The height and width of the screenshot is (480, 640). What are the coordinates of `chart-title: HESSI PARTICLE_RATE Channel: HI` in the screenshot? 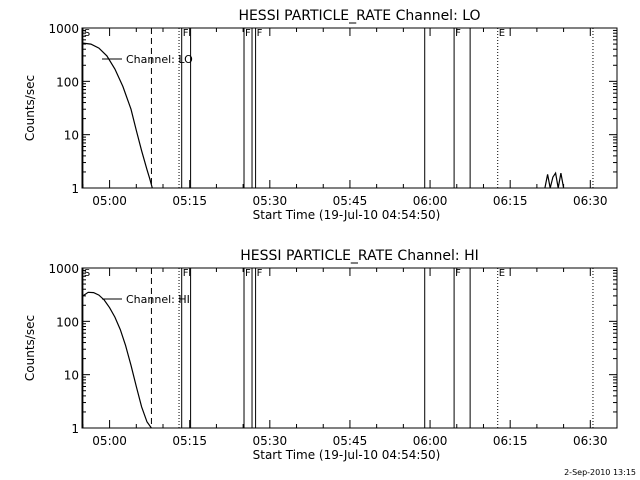 It's located at (359, 256).